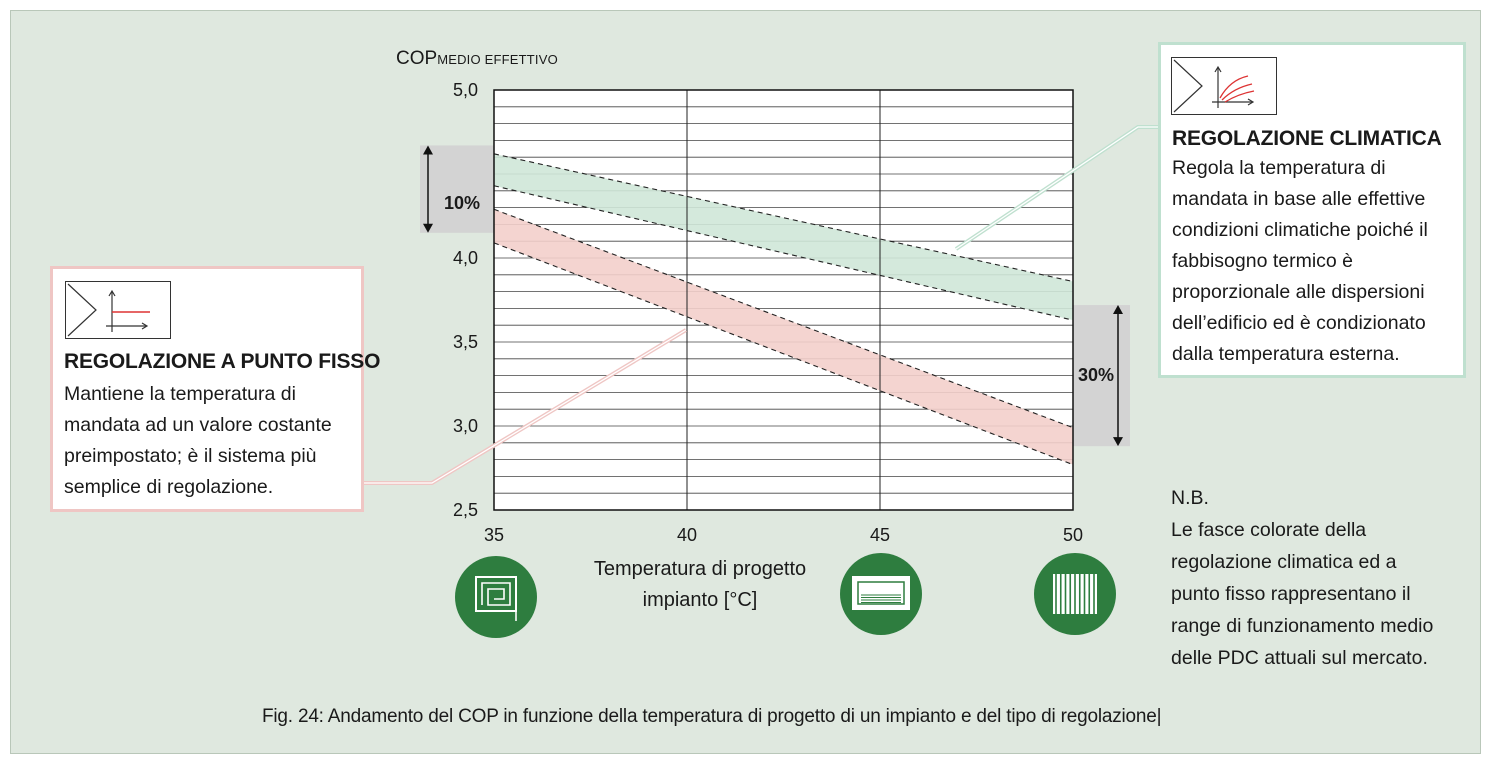 This screenshot has height=768, width=1490. I want to click on callout-line-fisso-inner, so click(525, 406).